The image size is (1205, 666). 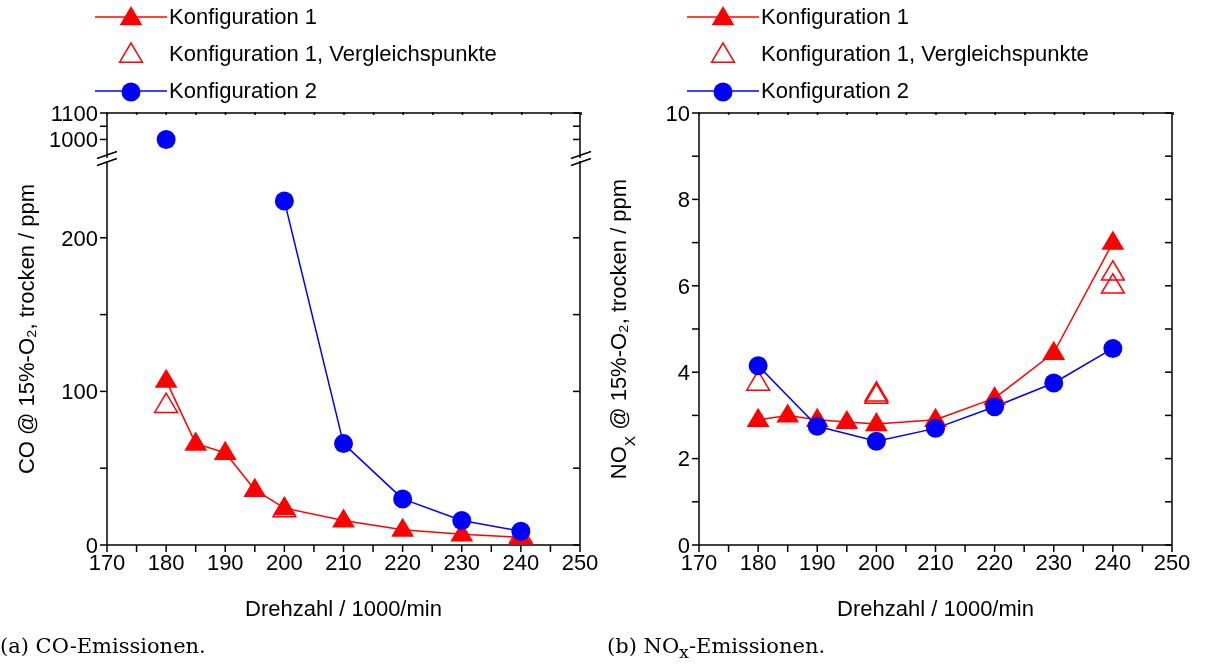 I want to click on text: (b) NO$_{x}$-Emissionen., so click(x=716, y=648).